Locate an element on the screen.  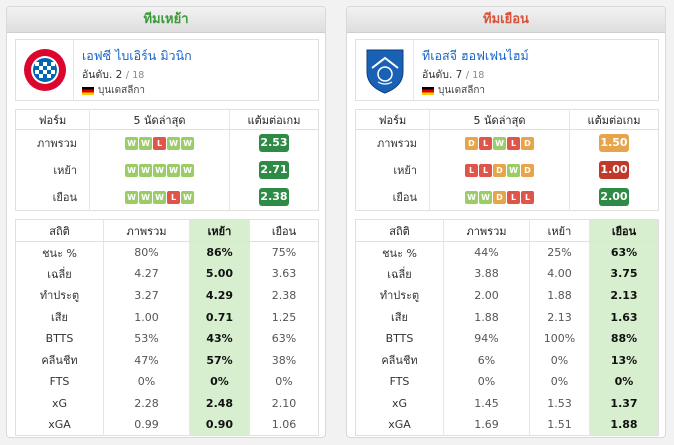
stat-value: 1.25 is located at coordinates (284, 317).